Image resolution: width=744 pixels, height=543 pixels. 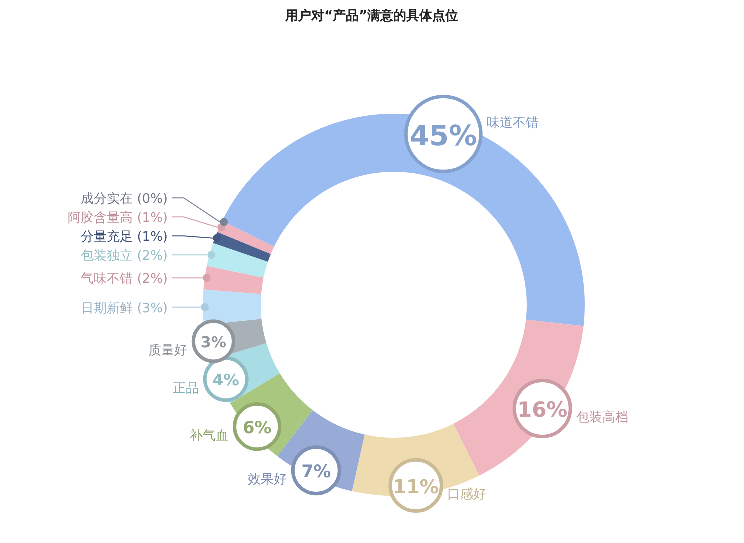 I want to click on slice-label: 补气血, so click(x=209, y=436).